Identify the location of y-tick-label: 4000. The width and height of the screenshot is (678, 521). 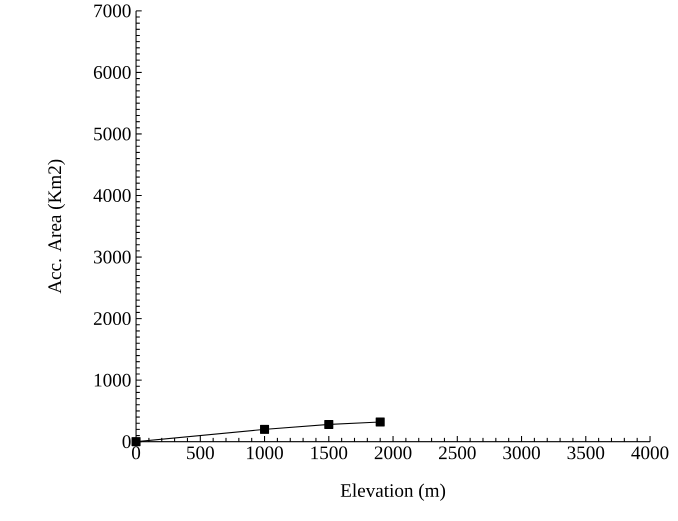
(112, 195).